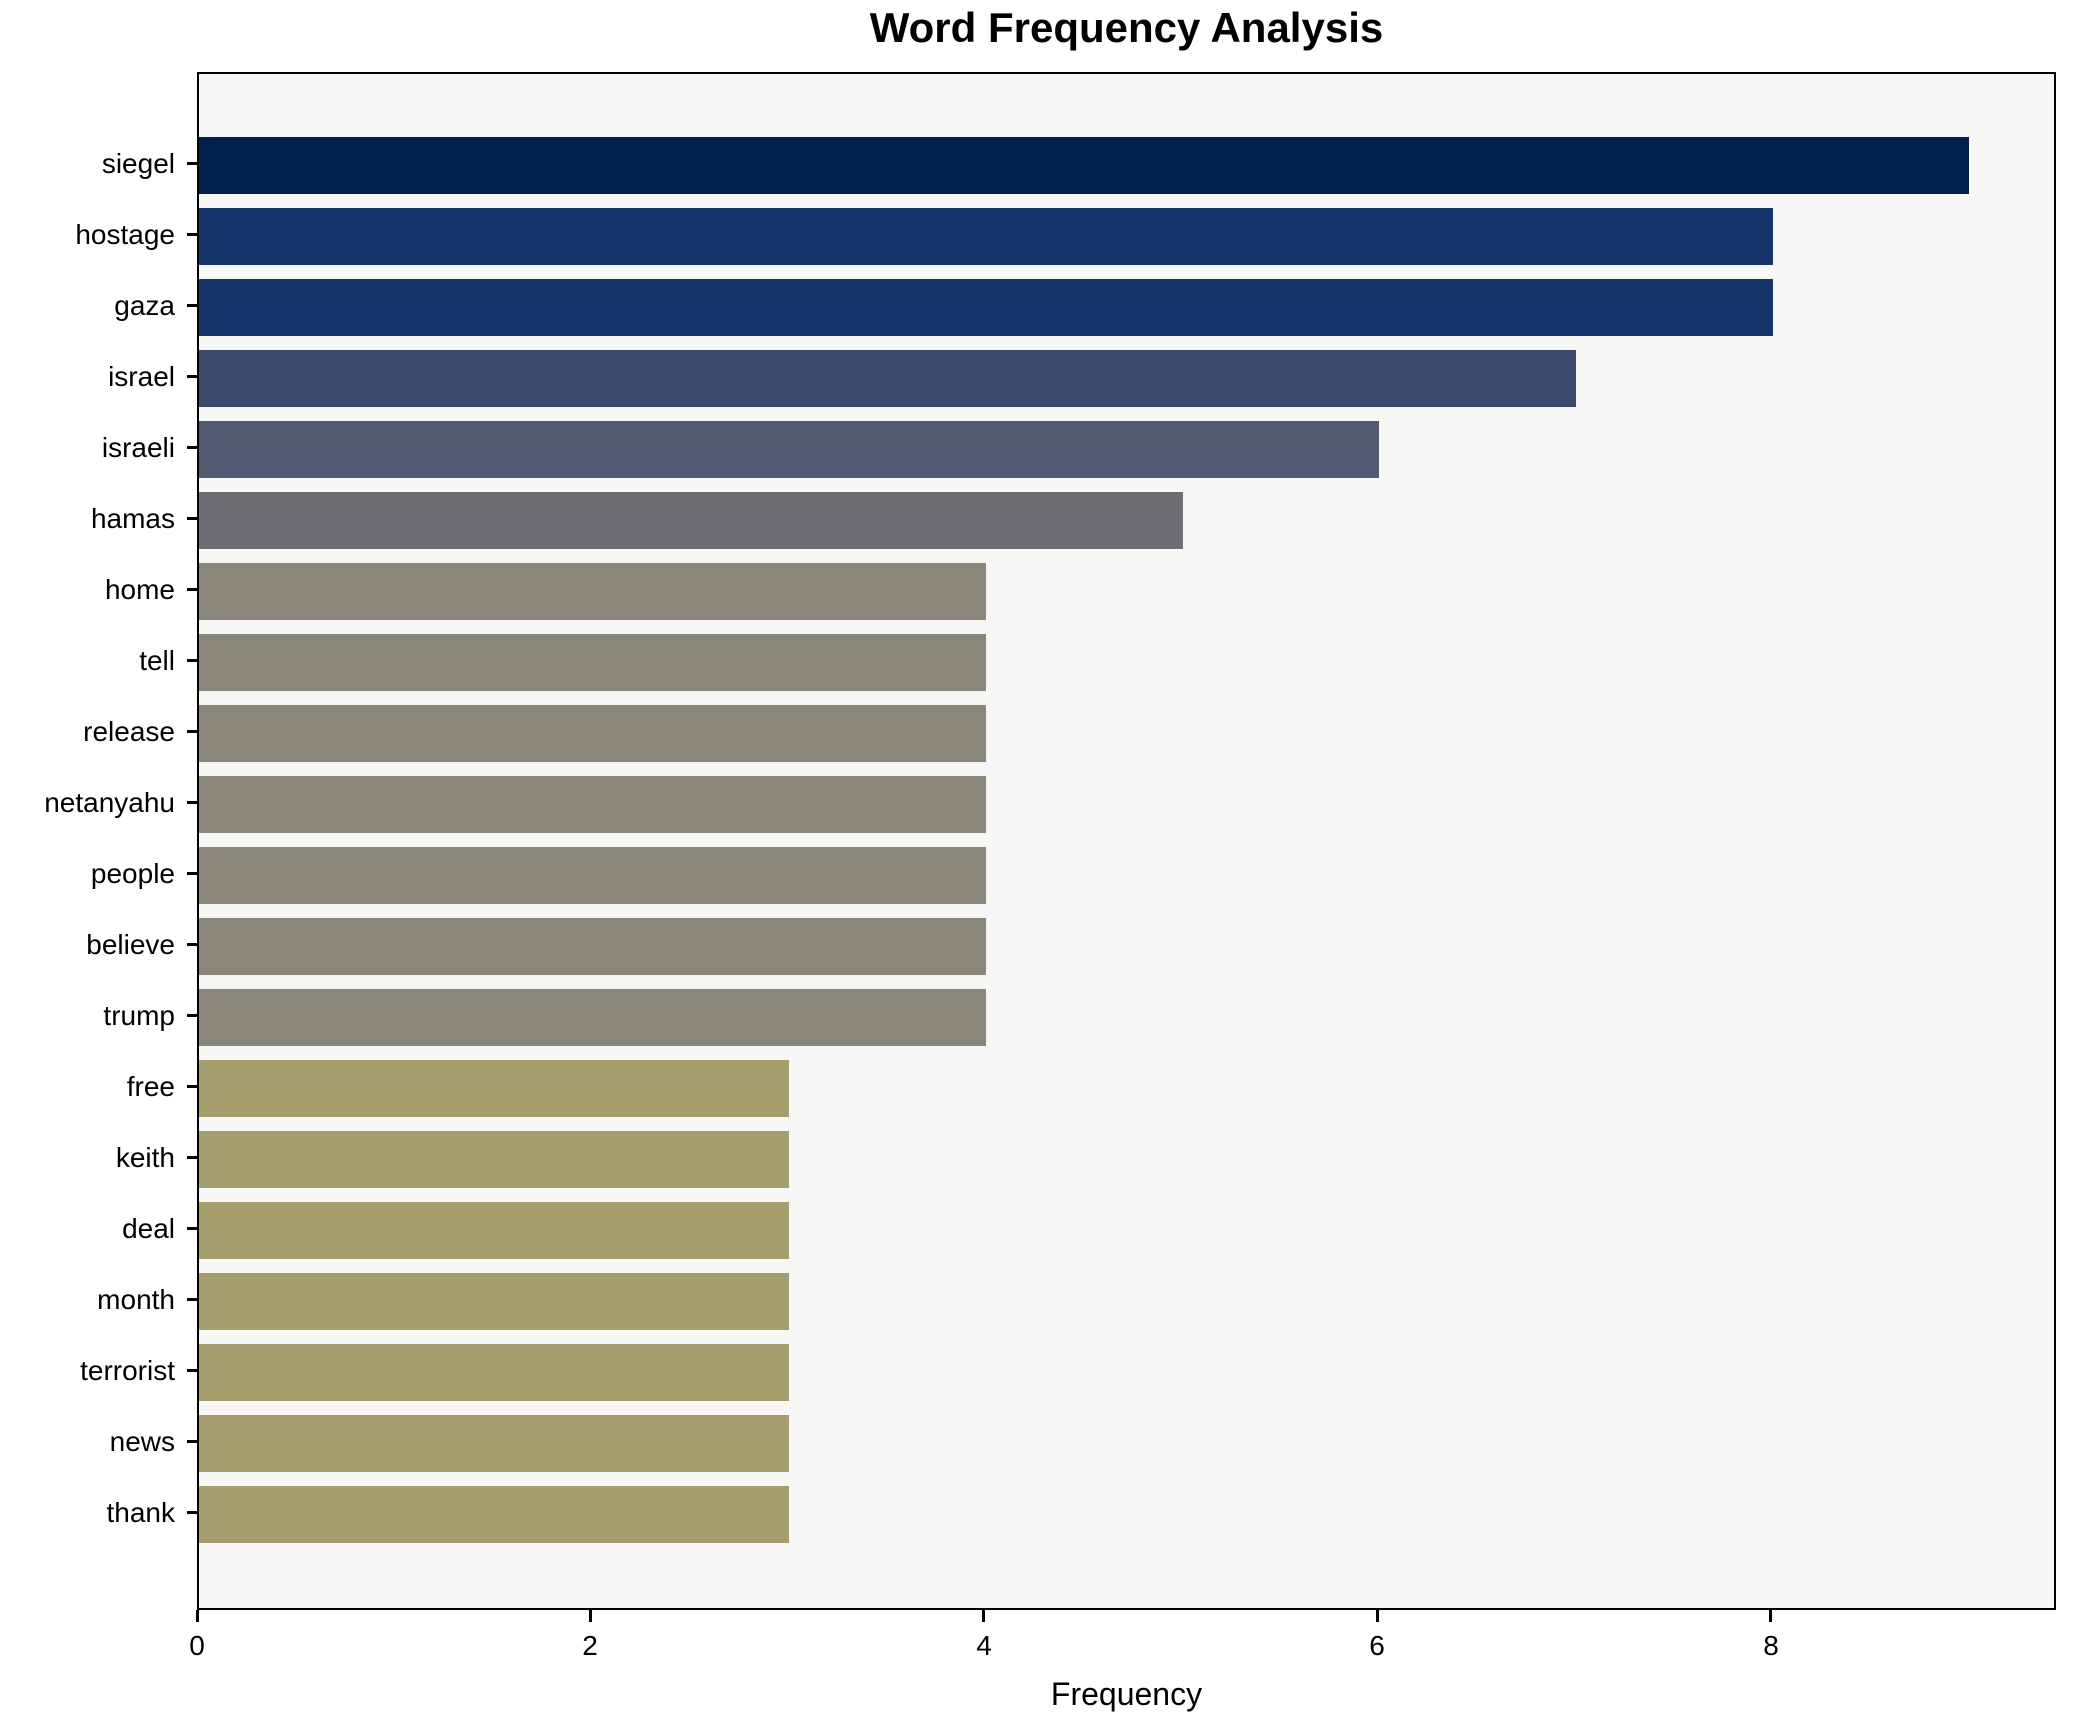 This screenshot has height=1722, width=2075. I want to click on y-tick-label-free: free, so click(150, 1086).